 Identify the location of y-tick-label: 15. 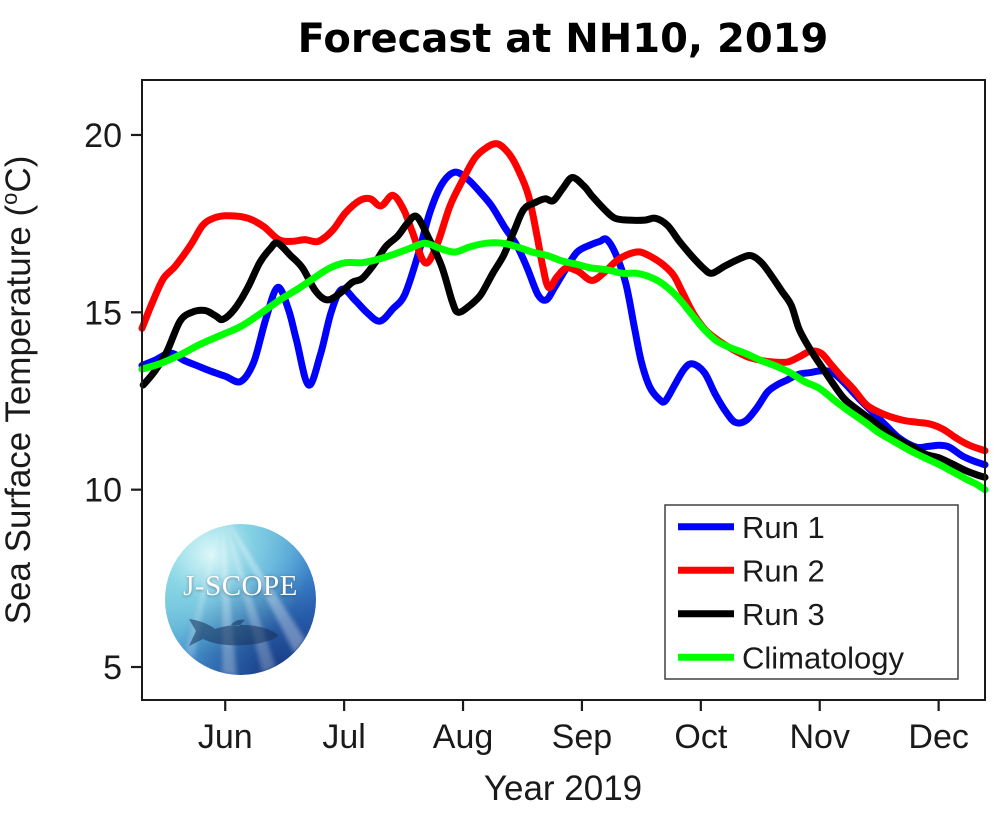
(103, 313).